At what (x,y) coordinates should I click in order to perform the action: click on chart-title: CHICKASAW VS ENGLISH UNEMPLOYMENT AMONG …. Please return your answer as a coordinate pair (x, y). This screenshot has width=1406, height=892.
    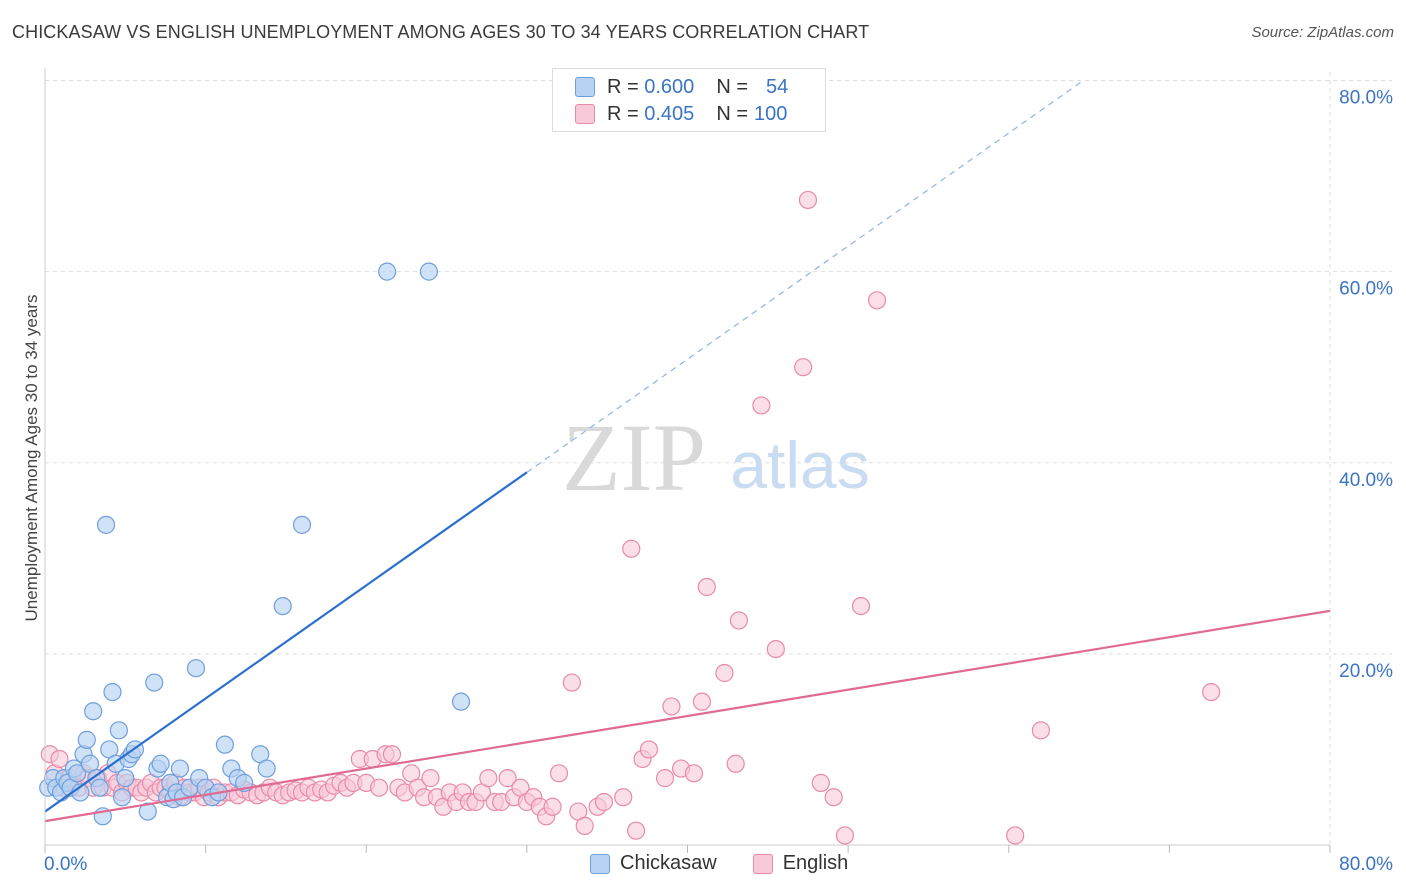
    Looking at the image, I should click on (441, 32).